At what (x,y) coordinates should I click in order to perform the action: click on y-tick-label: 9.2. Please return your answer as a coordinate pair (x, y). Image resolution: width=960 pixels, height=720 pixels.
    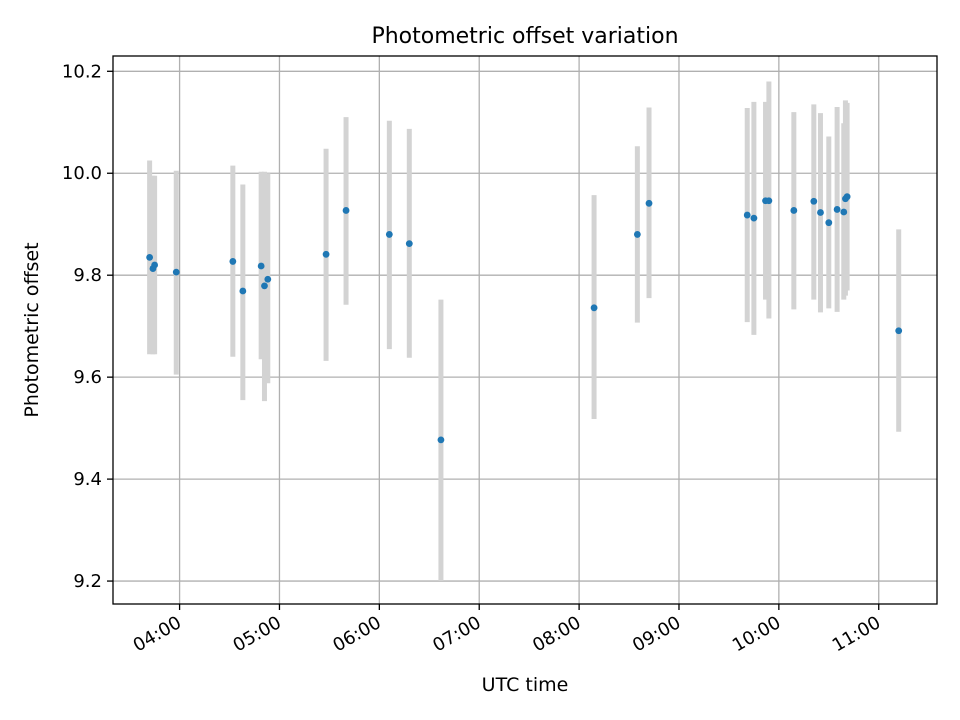
    Looking at the image, I should click on (87, 581).